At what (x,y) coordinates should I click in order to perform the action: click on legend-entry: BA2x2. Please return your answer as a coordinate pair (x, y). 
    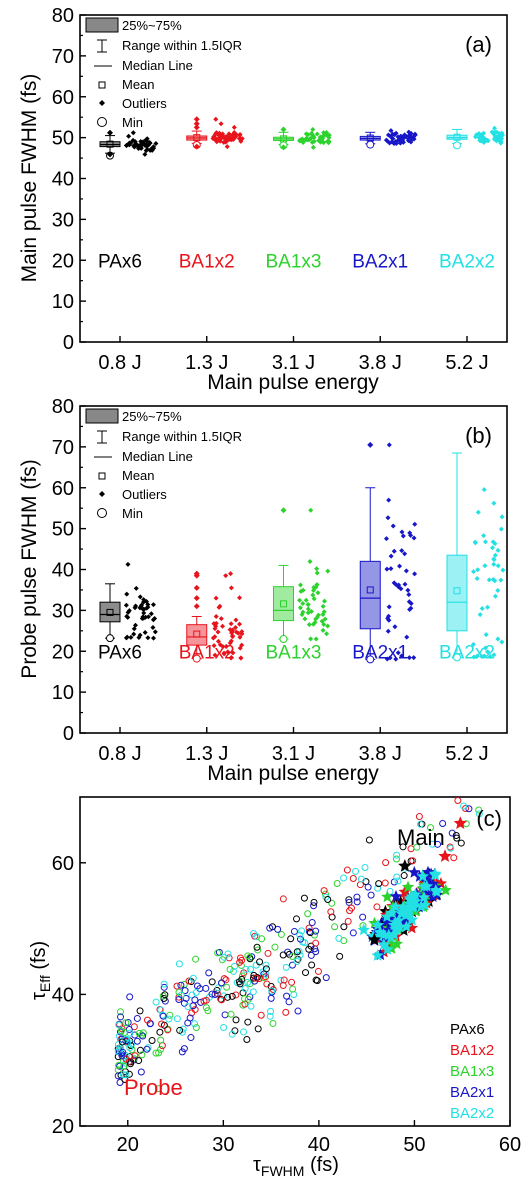
    Looking at the image, I should click on (472, 1113).